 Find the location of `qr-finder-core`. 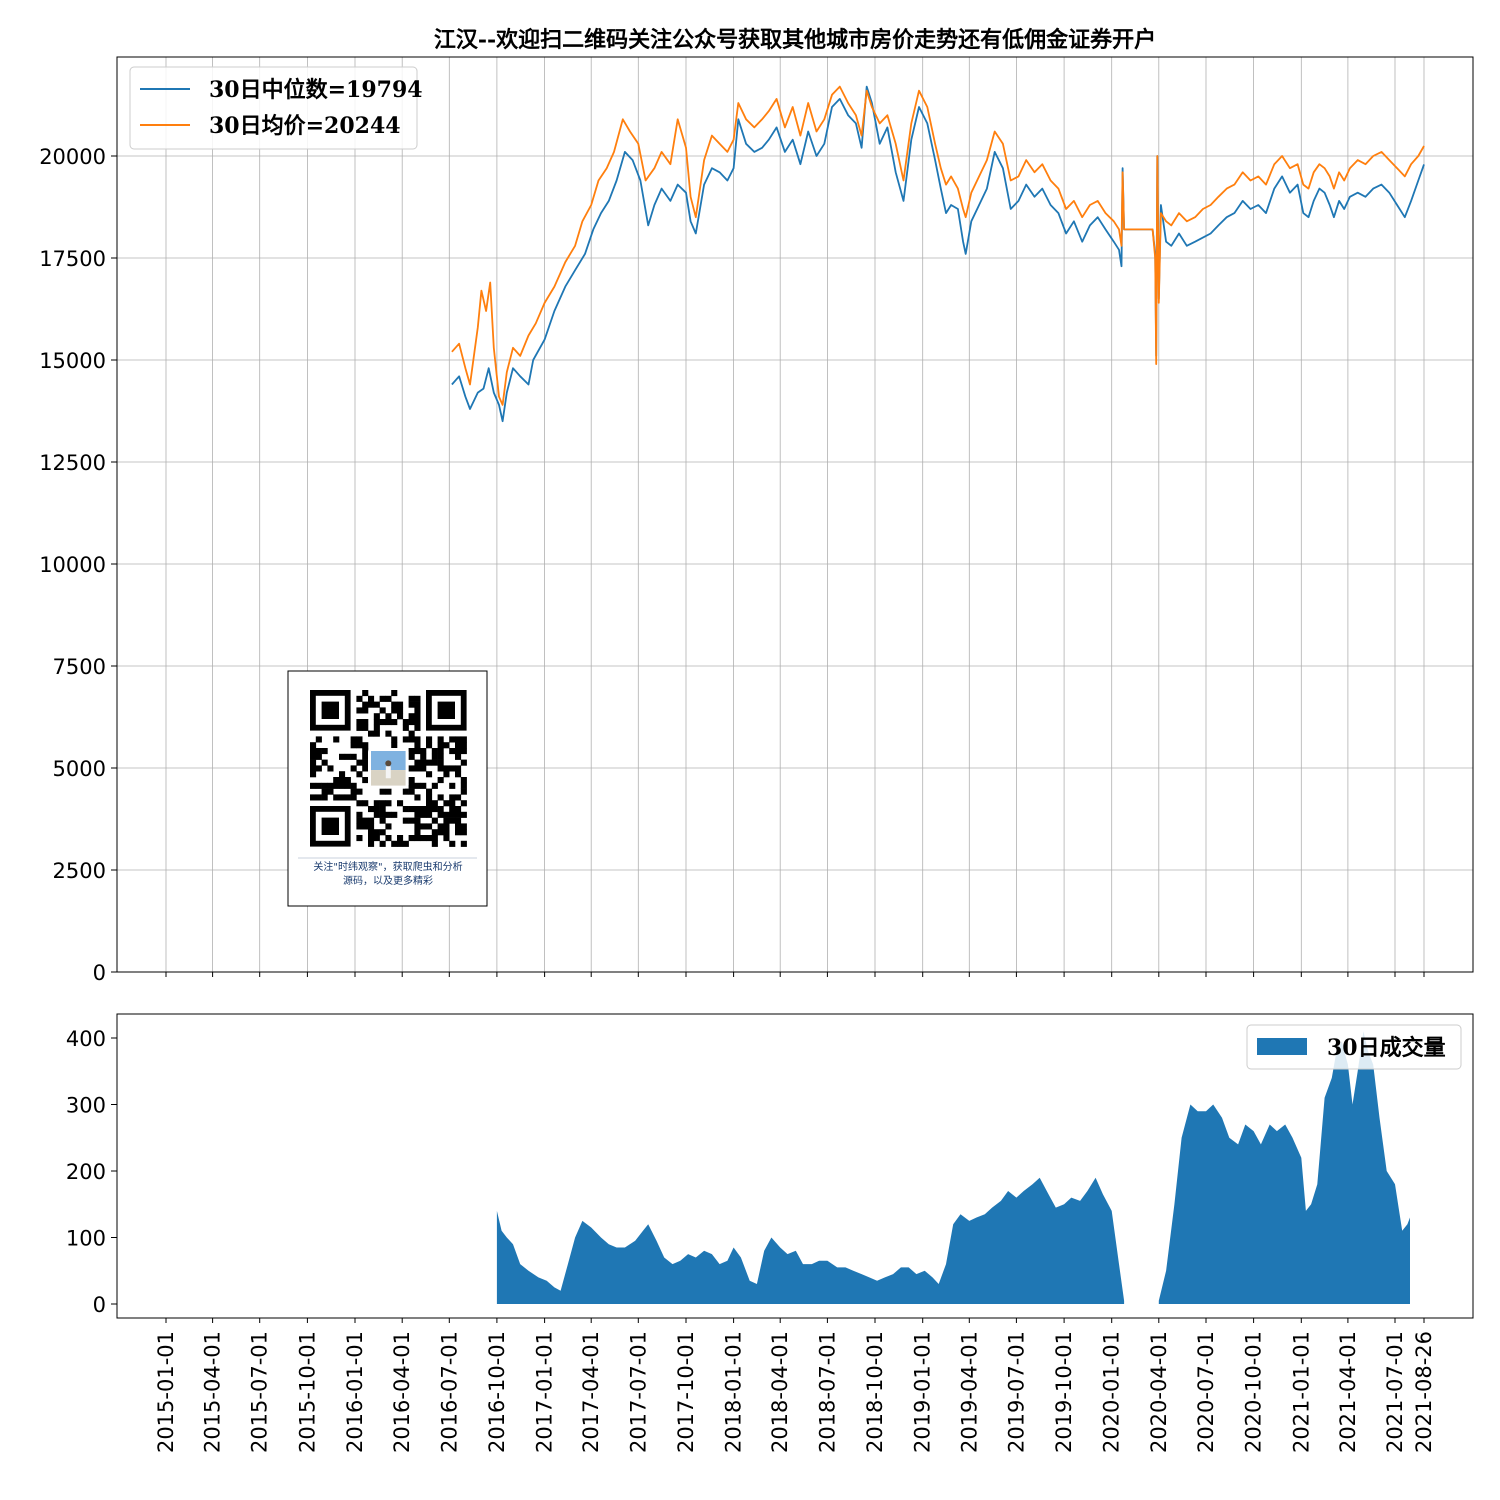

qr-finder-core is located at coordinates (330, 710).